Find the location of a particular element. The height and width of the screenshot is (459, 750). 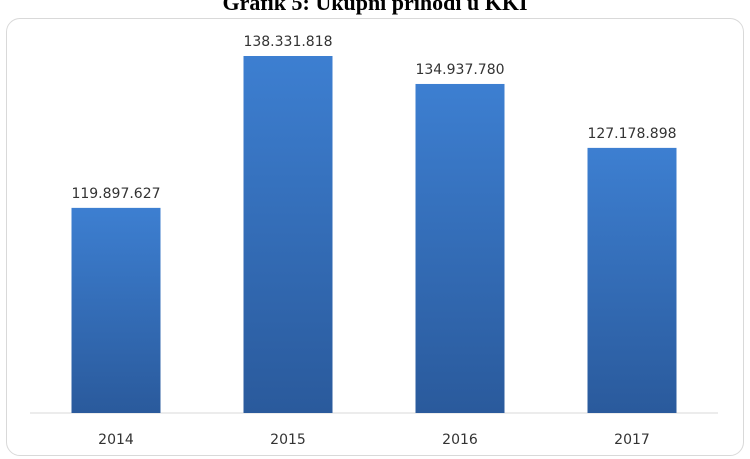

x-tick-label-2016: 2016 is located at coordinates (460, 440).